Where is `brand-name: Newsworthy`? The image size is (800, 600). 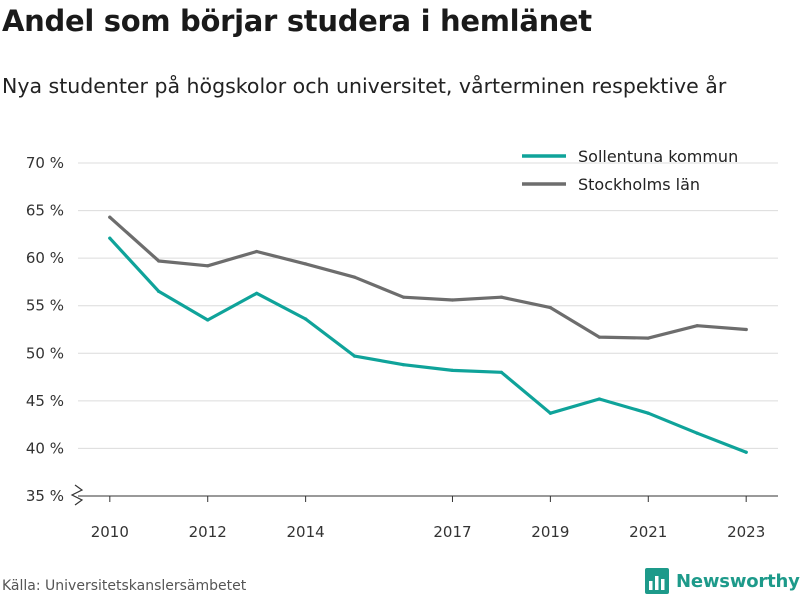 brand-name: Newsworthy is located at coordinates (738, 581).